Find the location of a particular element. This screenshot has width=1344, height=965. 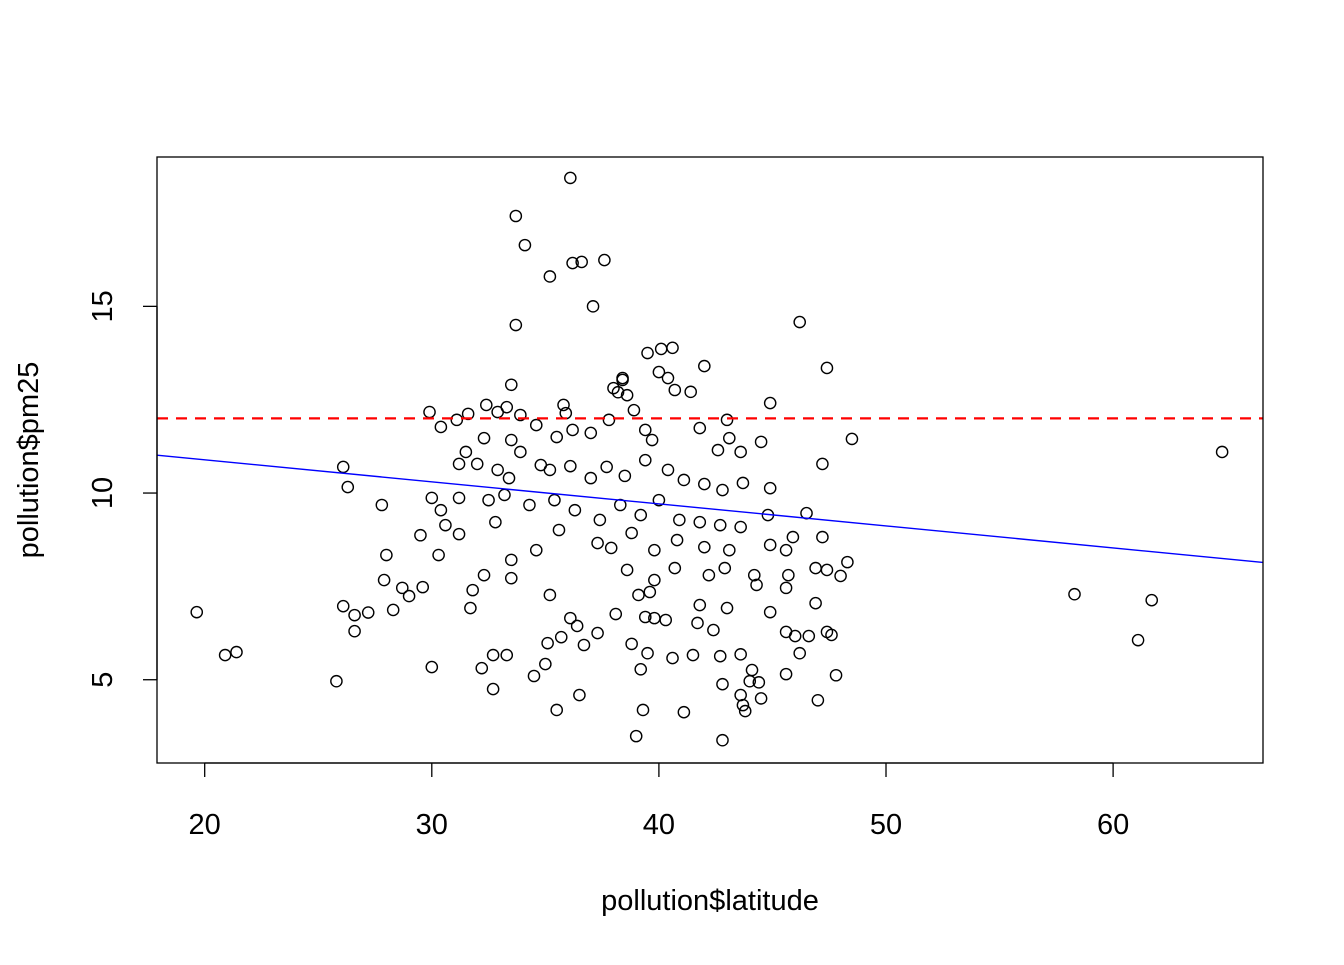

regression-line is located at coordinates (710, 509).